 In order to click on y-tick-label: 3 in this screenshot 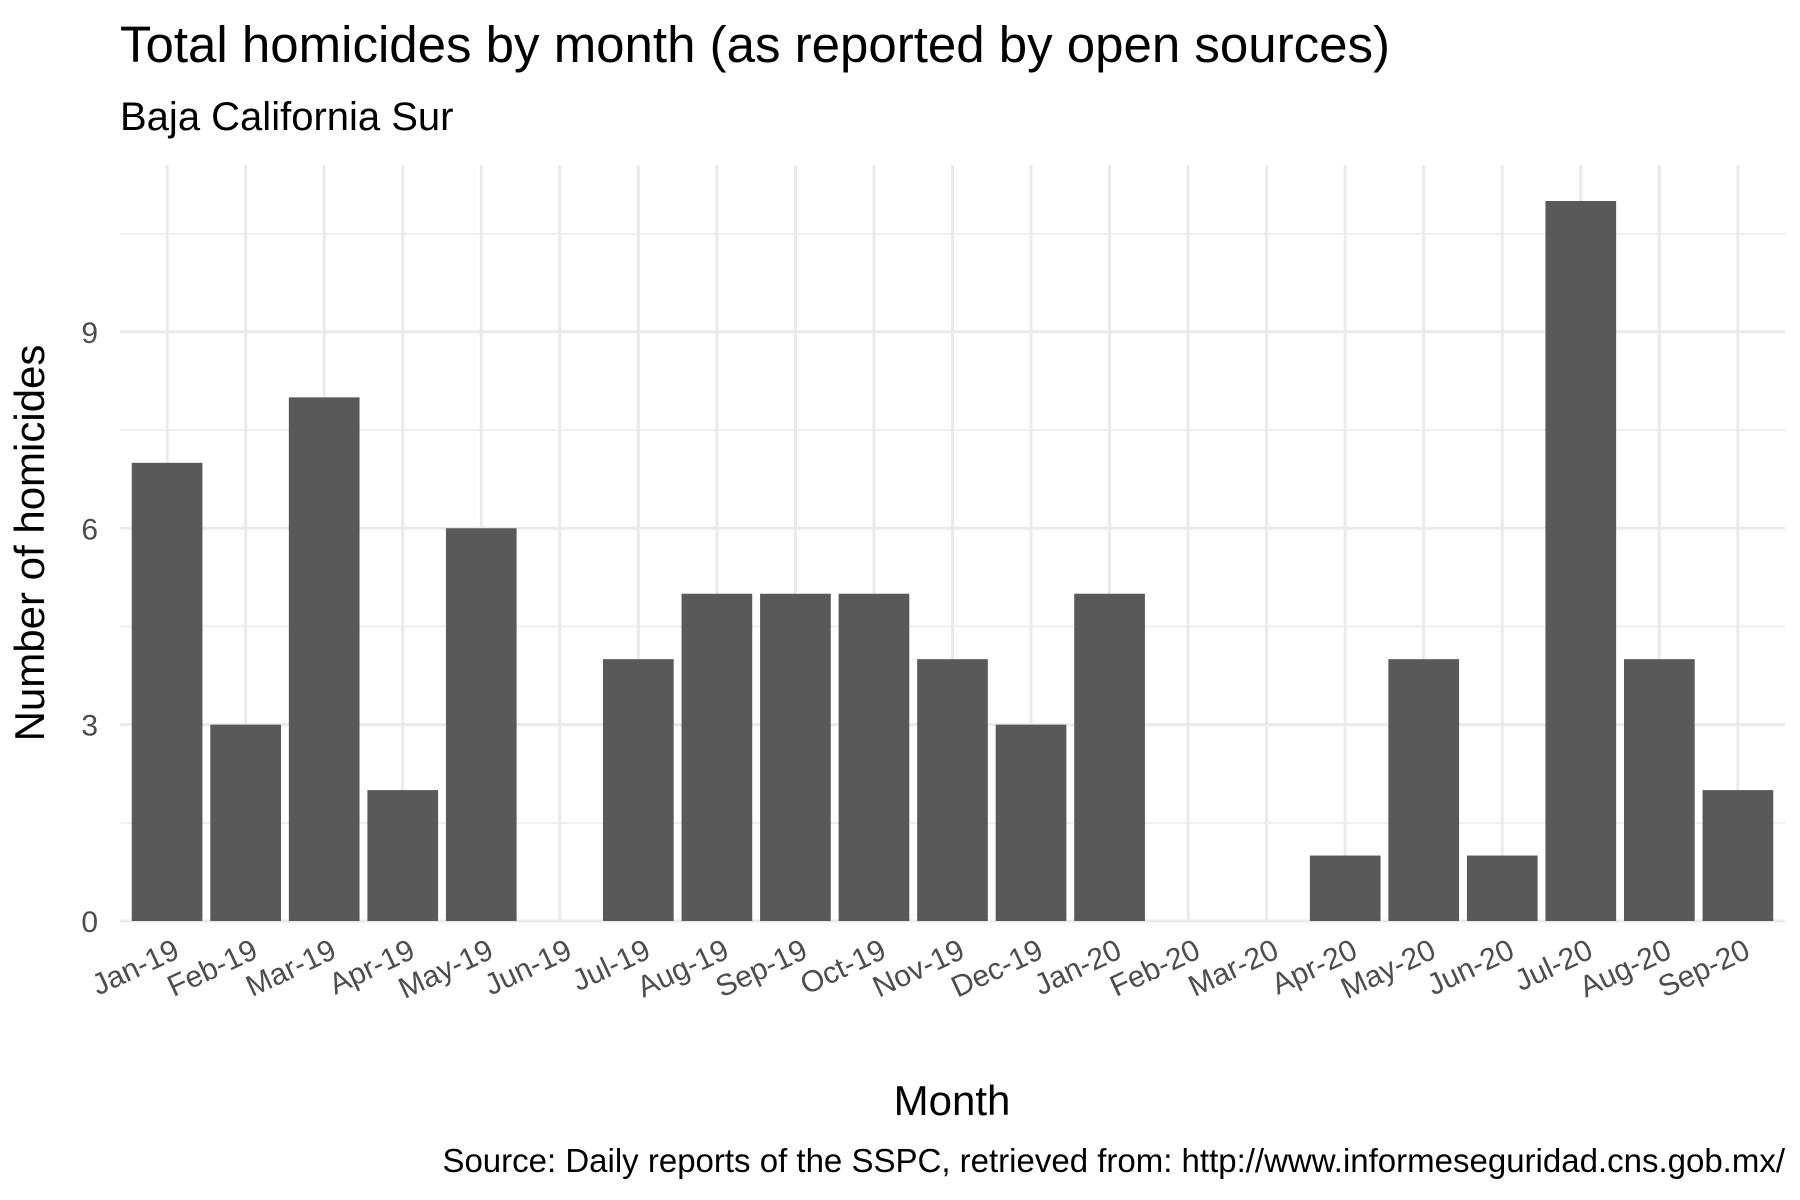, I will do `click(89, 726)`.